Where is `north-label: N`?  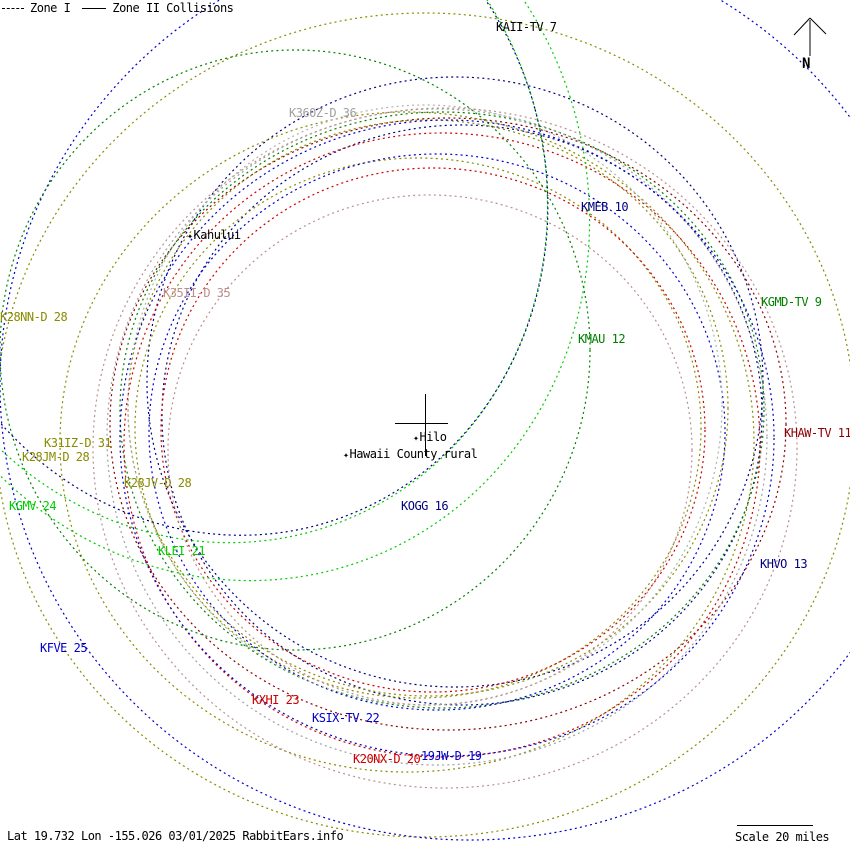
north-label: N is located at coordinates (806, 64).